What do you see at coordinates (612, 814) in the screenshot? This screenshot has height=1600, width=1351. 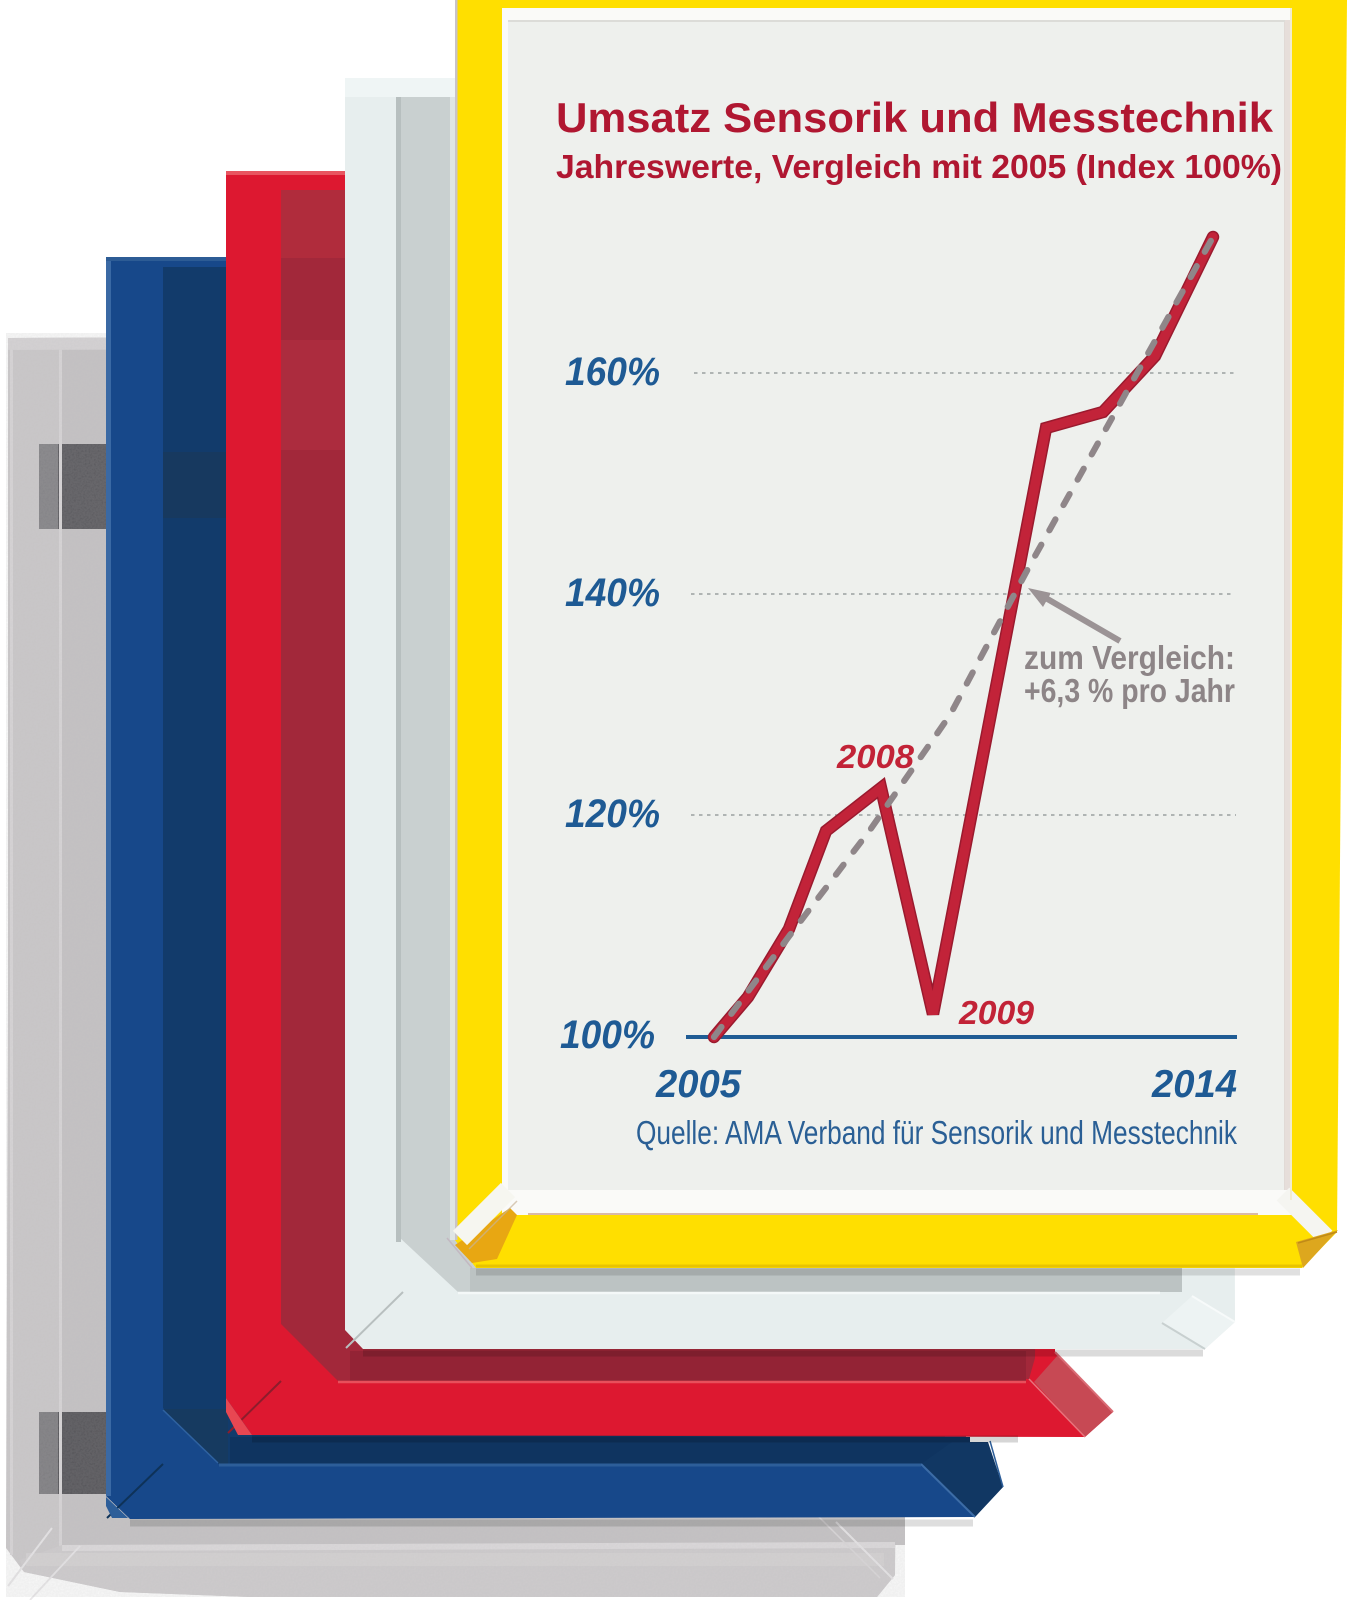 I see `svg-text: 120%` at bounding box center [612, 814].